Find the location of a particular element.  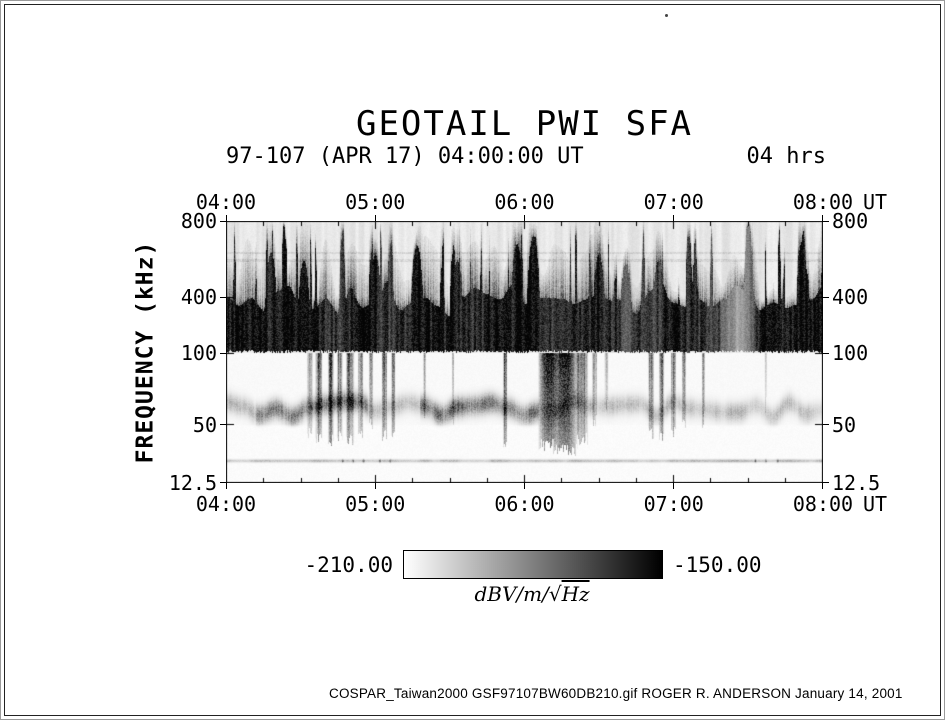

top-axis-labels: 04:00 05:00 06:00 07:00 08:00 UT is located at coordinates (541, 202).